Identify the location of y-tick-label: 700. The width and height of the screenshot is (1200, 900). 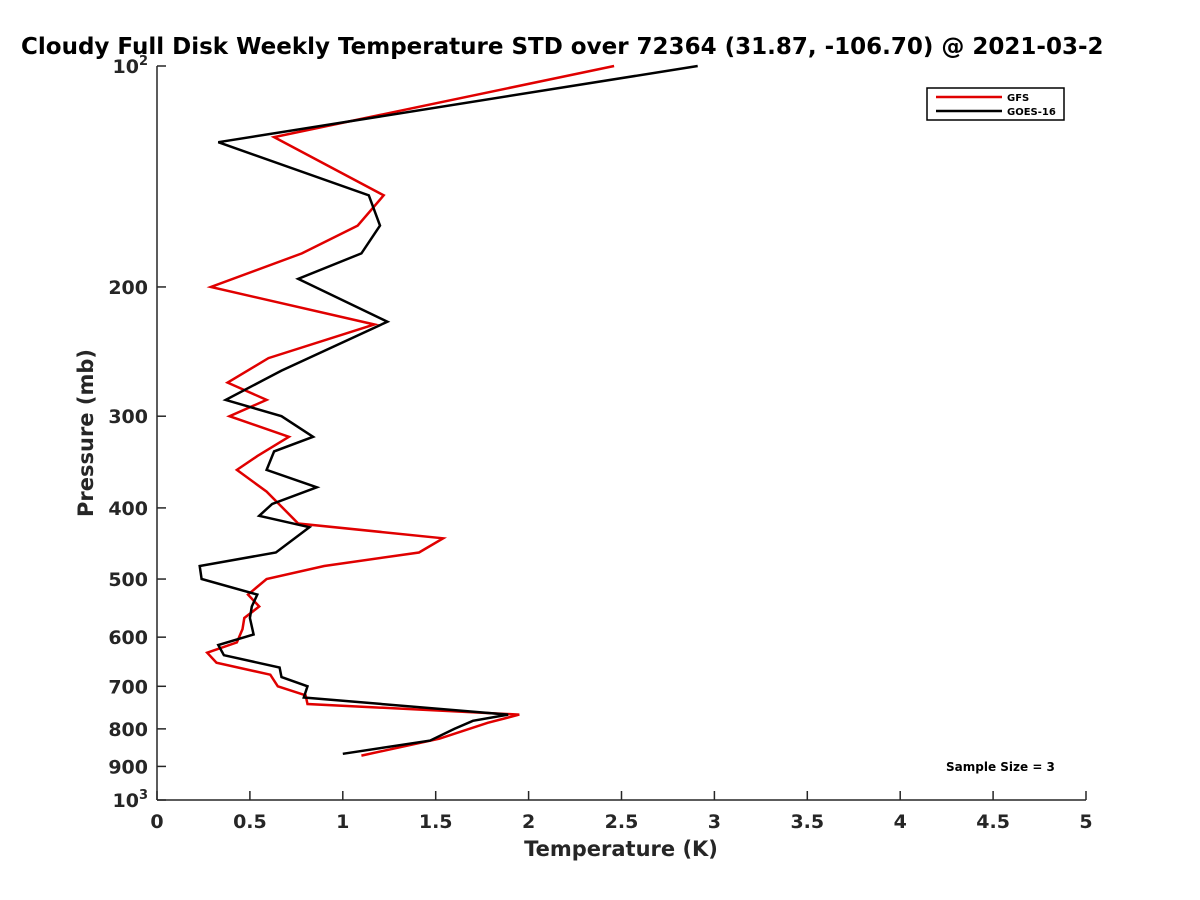
(128, 687).